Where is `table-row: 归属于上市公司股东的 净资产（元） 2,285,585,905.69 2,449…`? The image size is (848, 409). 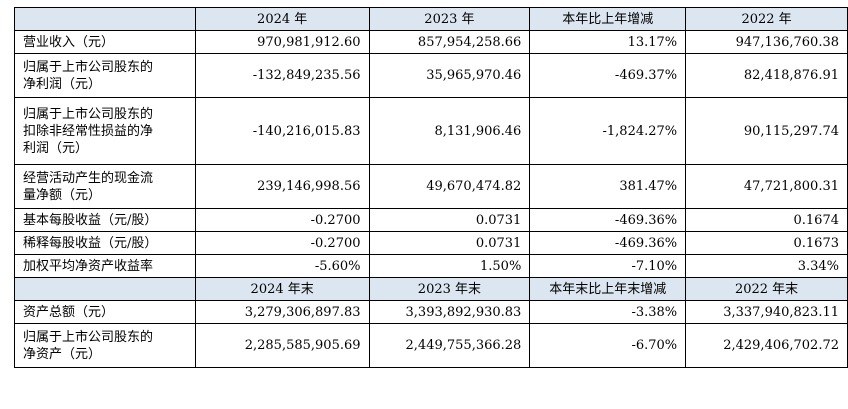 table-row: 归属于上市公司股东的 净资产（元） 2,285,585,905.69 2,449… is located at coordinates (431, 345).